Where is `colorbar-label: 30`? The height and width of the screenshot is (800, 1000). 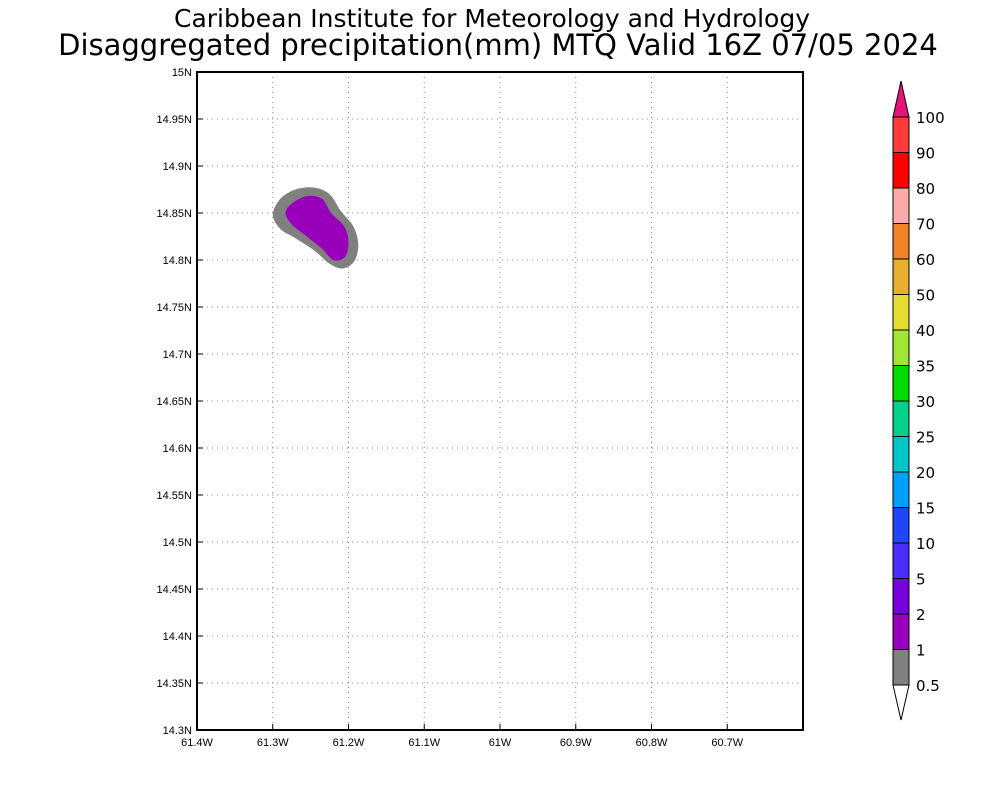
colorbar-label: 30 is located at coordinates (925, 402).